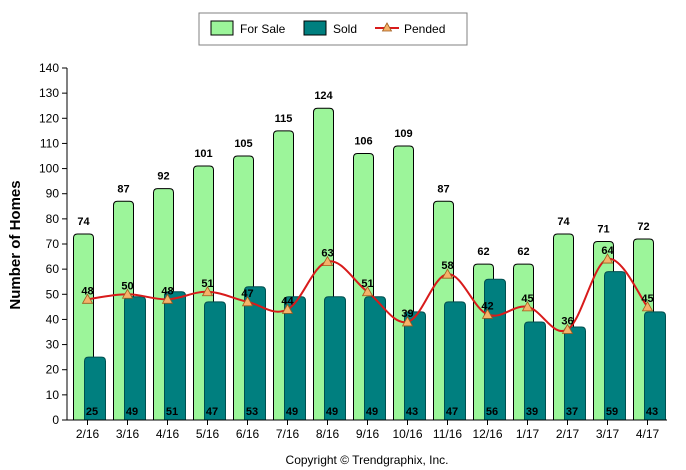  Describe the element at coordinates (53, 194) in the screenshot. I see `y-tick-label: 90` at that location.